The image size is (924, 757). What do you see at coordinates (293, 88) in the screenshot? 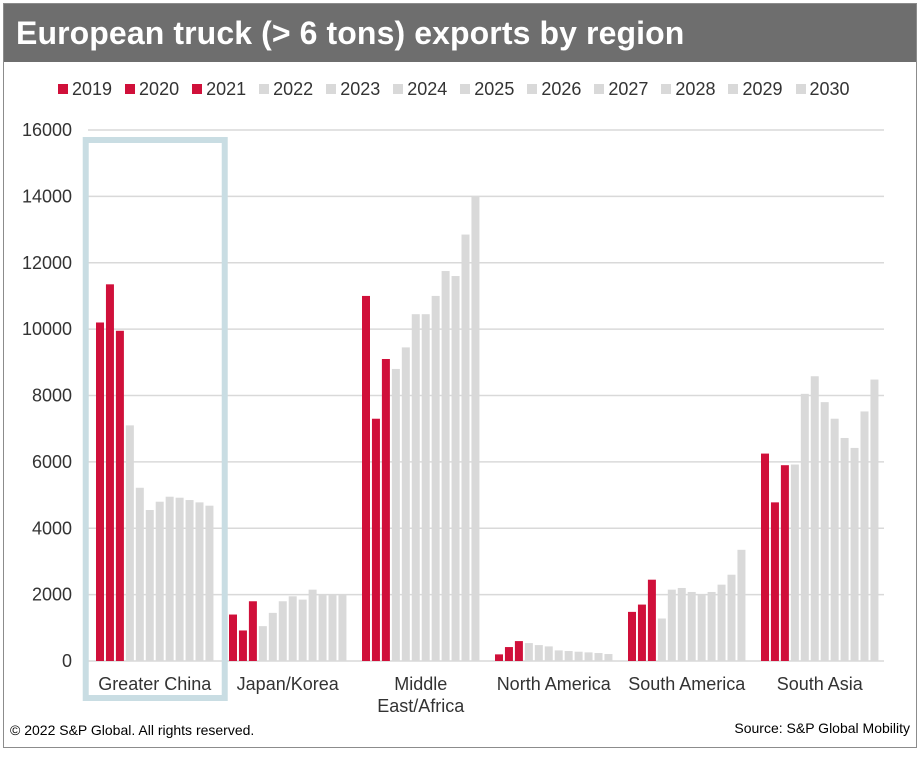
I see `legend-label: 2022` at bounding box center [293, 88].